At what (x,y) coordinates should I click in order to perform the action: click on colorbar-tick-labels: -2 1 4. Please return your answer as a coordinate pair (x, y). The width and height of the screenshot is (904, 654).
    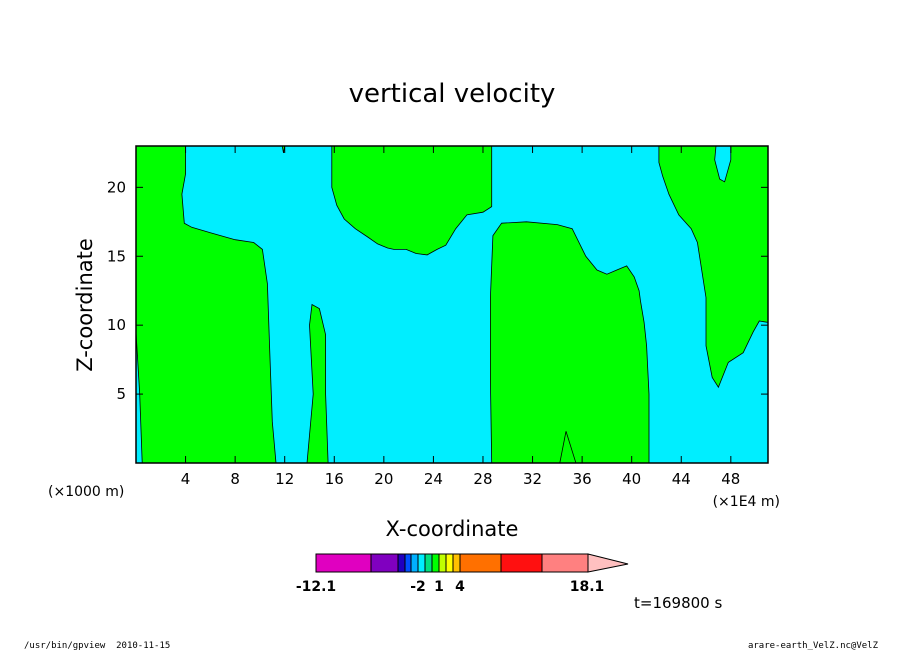
    Looking at the image, I should click on (437, 587).